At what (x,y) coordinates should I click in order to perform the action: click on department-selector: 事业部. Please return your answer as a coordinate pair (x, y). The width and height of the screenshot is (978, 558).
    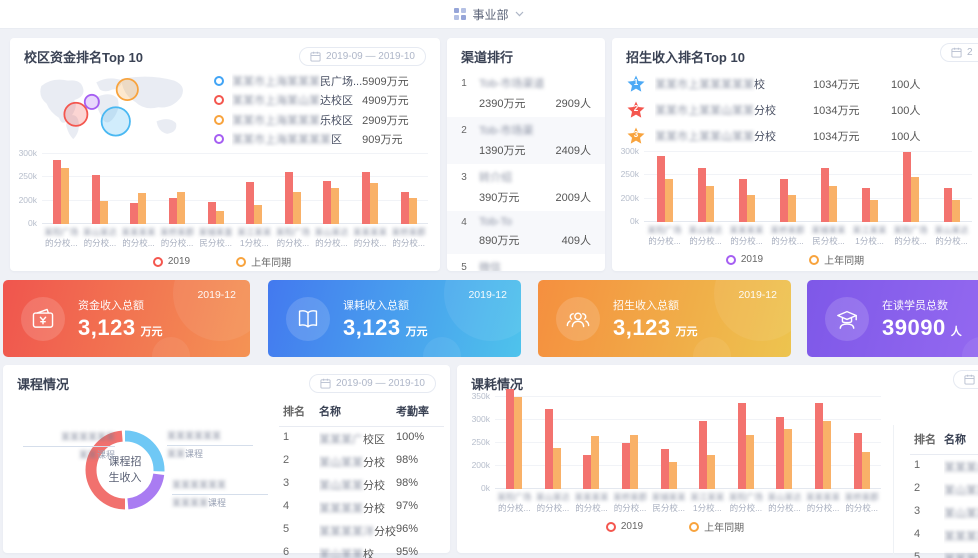
    Looking at the image, I should click on (489, 14).